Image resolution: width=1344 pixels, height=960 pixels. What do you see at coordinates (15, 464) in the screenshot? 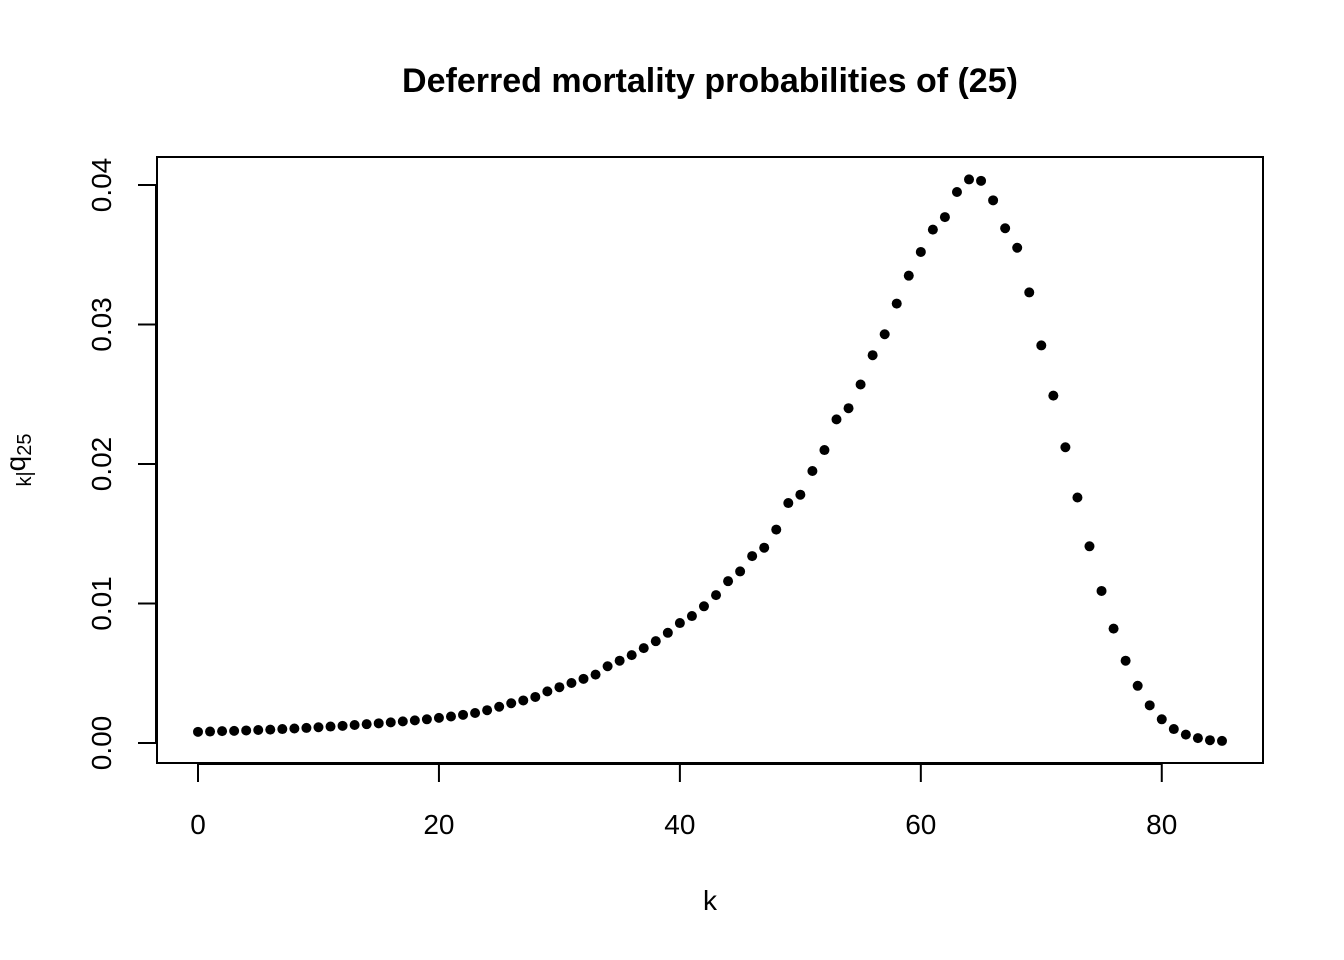
I see `y-axis-label-main: q` at bounding box center [15, 464].